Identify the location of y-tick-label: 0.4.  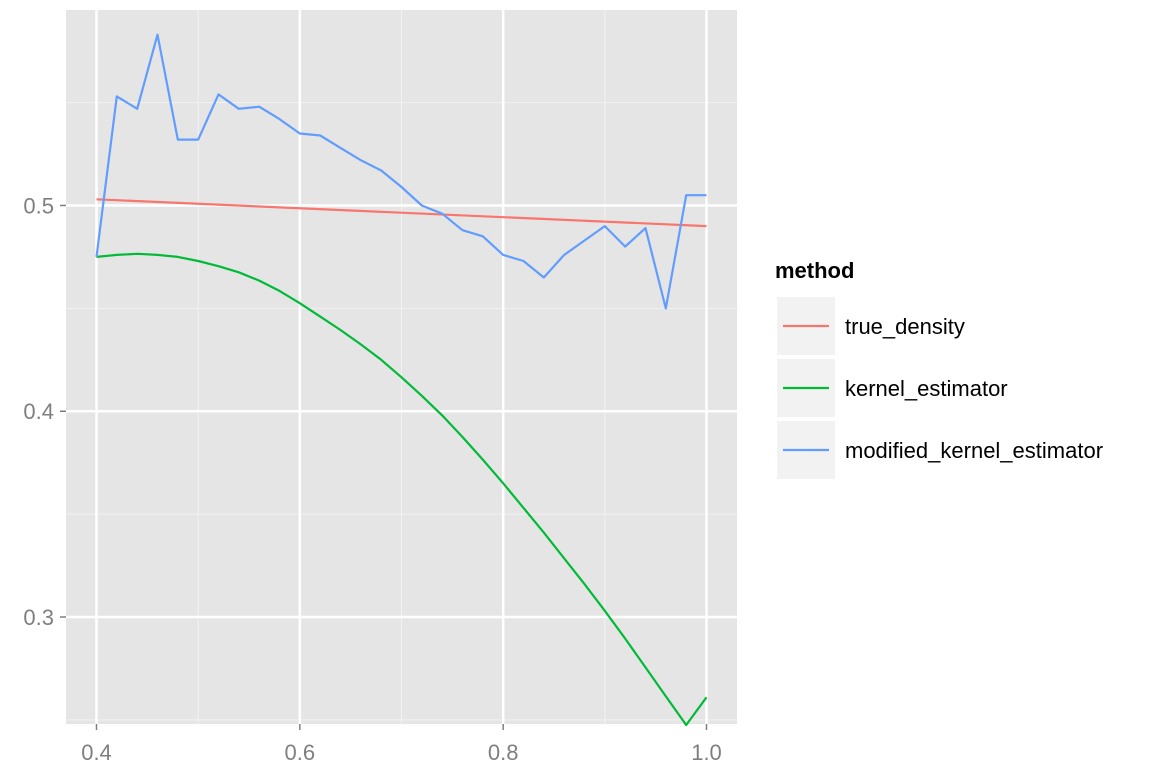
(38, 411).